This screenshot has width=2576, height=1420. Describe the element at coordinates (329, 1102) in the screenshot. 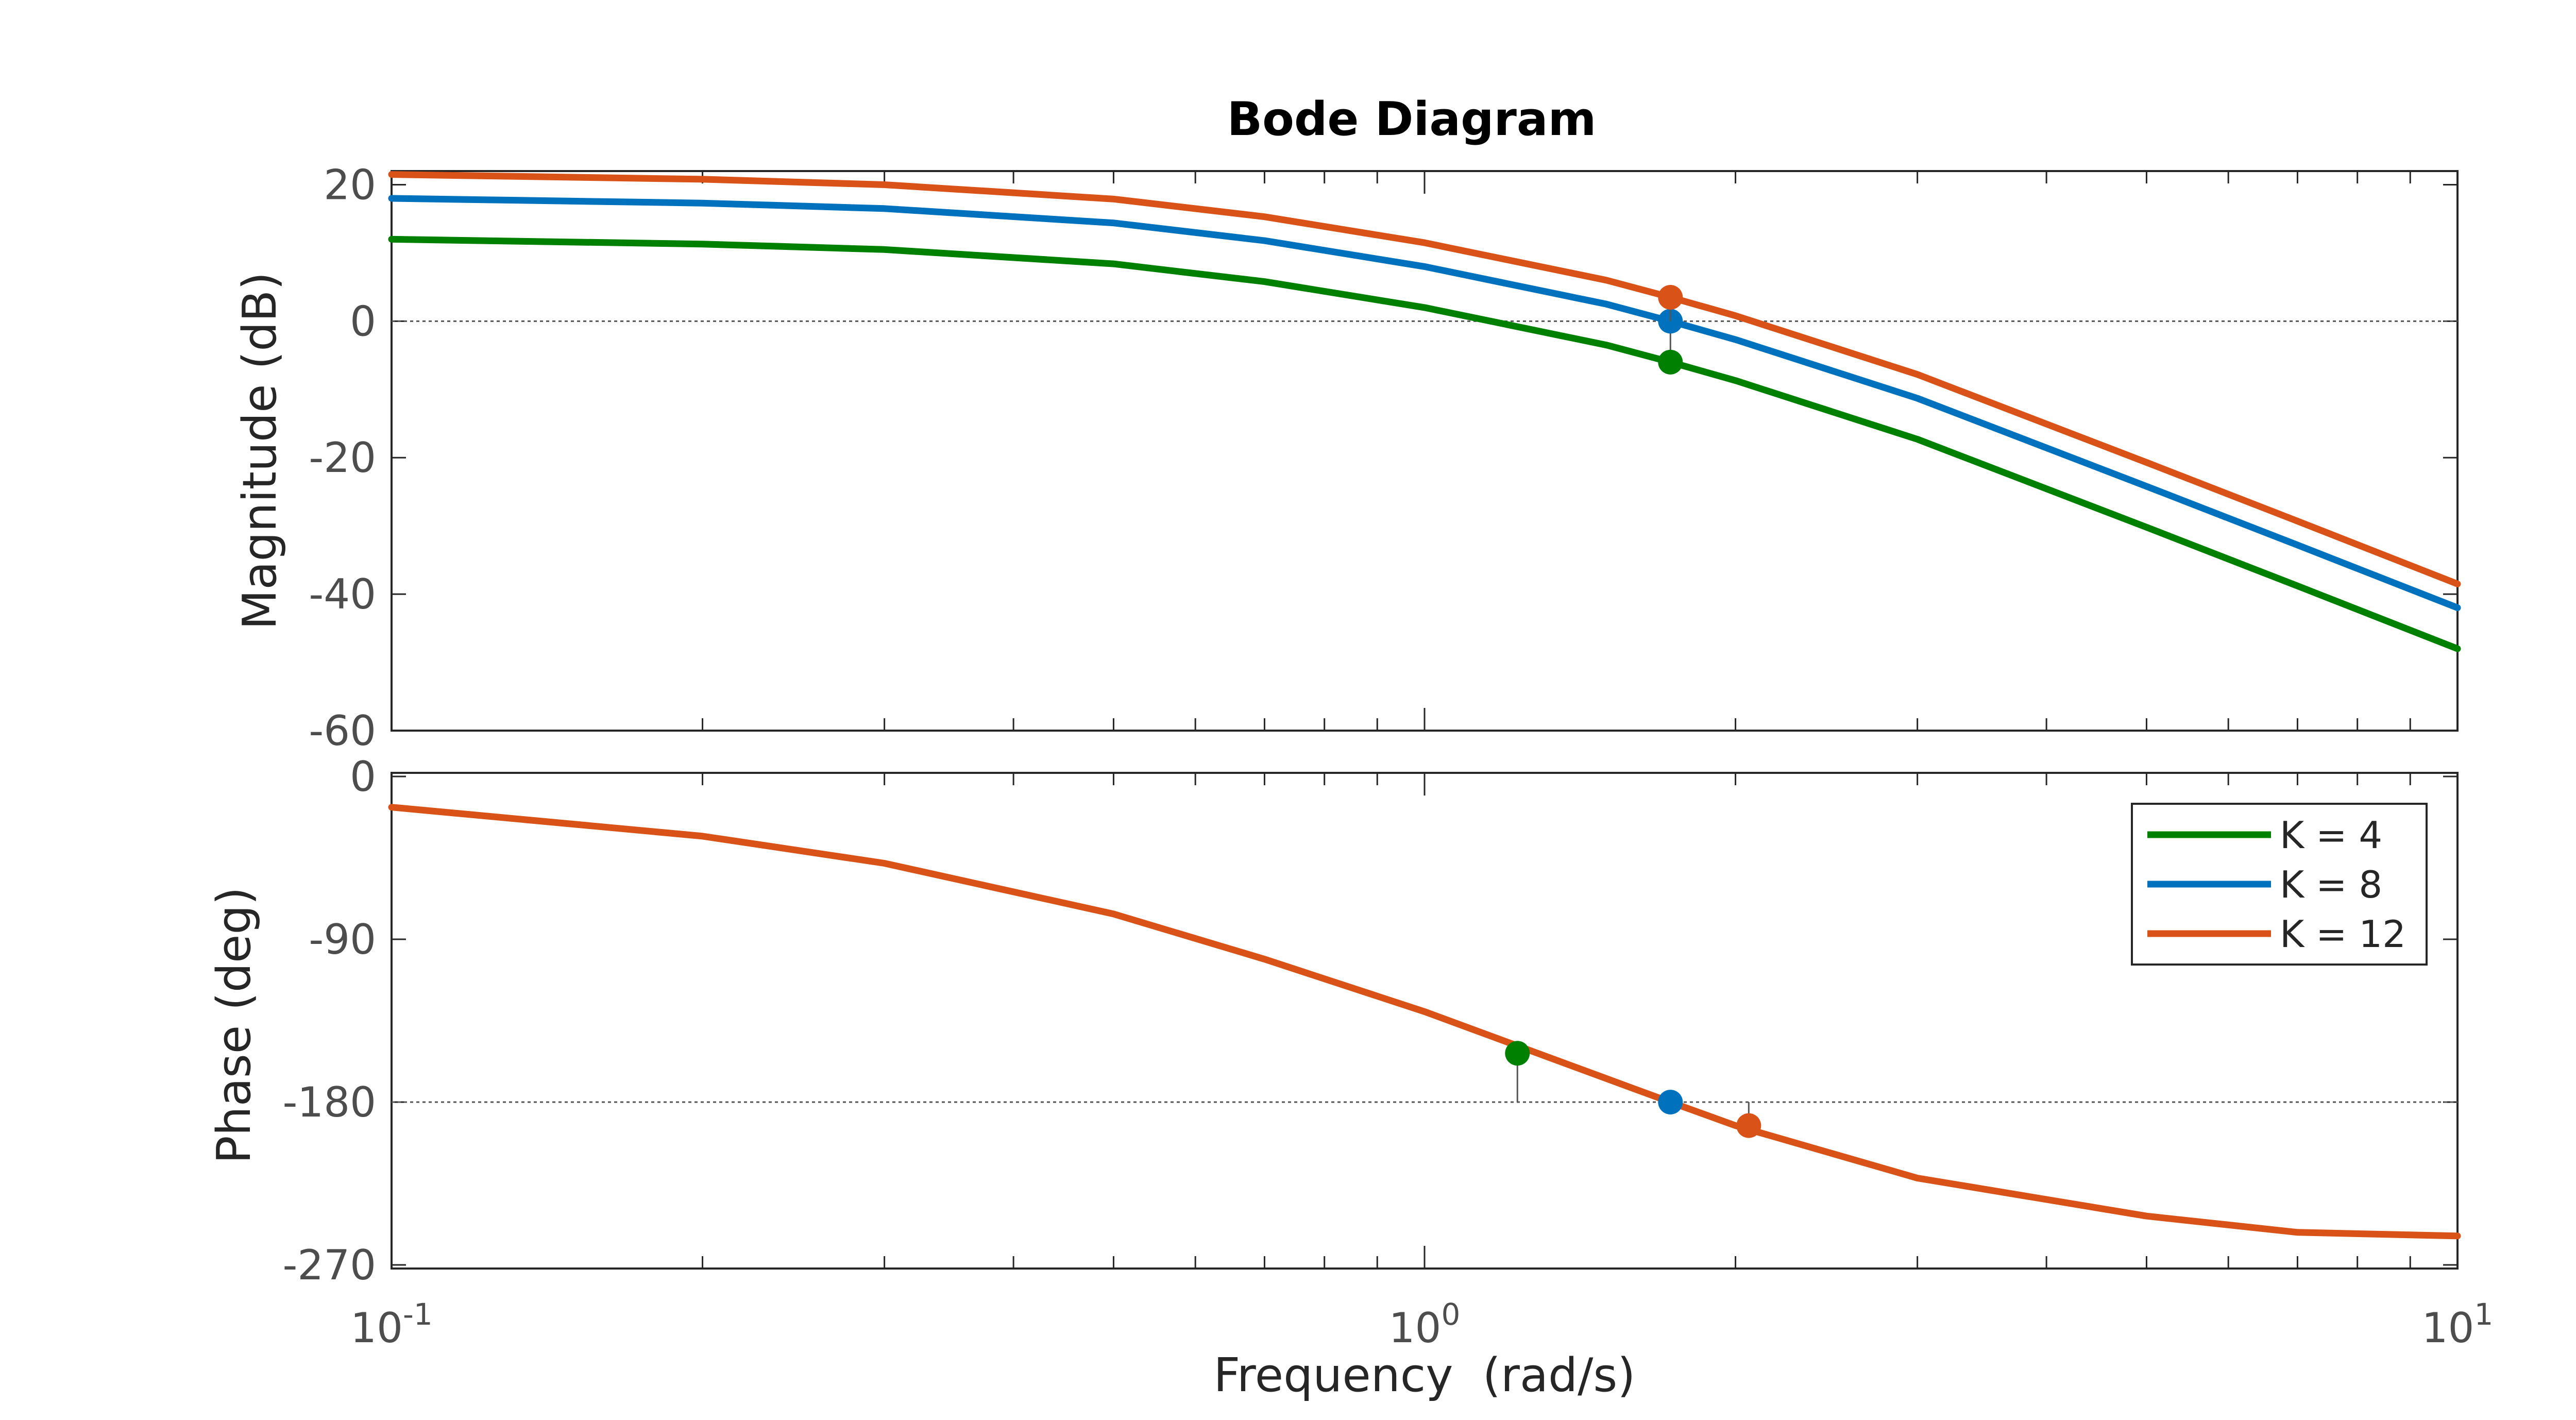

I see `y-tick-label: -180` at that location.